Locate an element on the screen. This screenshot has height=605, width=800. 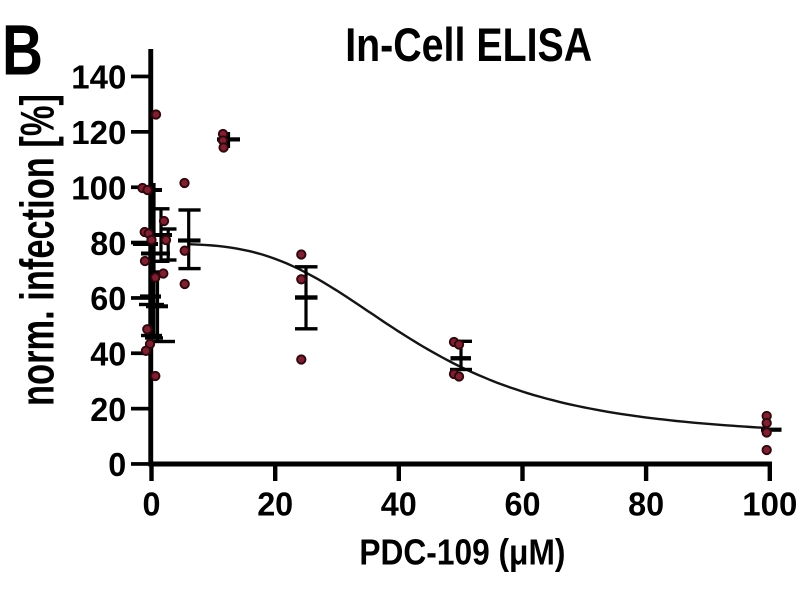
svg-text: B is located at coordinates (22, 51).